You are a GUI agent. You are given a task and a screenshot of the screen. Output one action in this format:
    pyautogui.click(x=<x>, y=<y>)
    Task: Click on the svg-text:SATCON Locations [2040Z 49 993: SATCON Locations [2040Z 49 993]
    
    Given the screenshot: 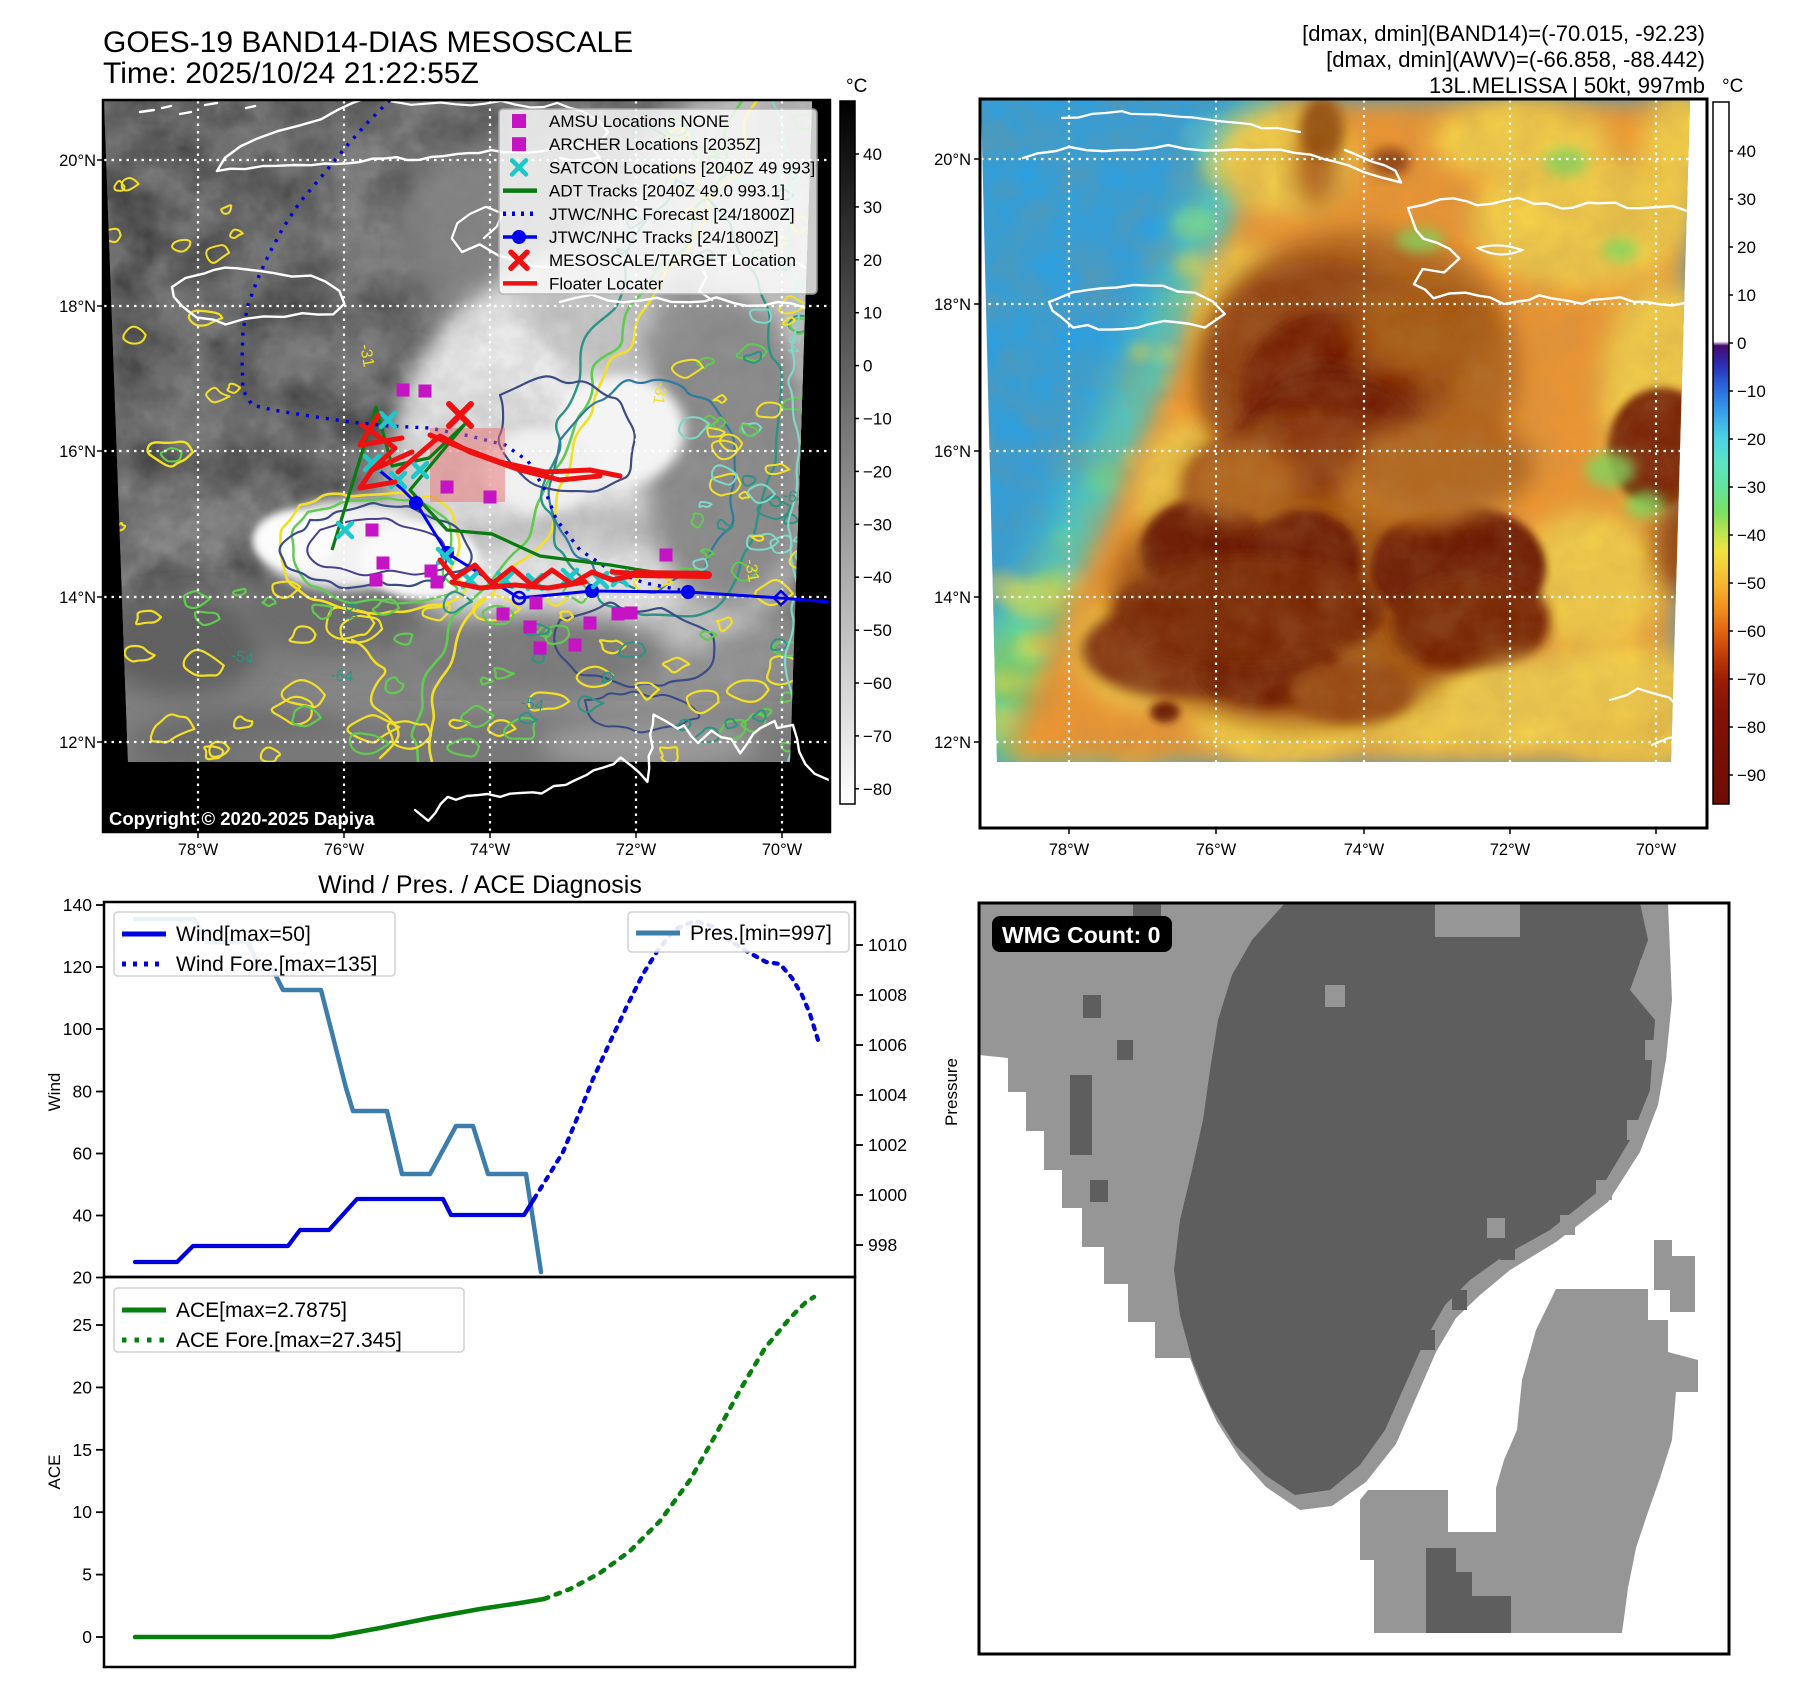 What is the action you would take?
    pyautogui.click(x=682, y=167)
    